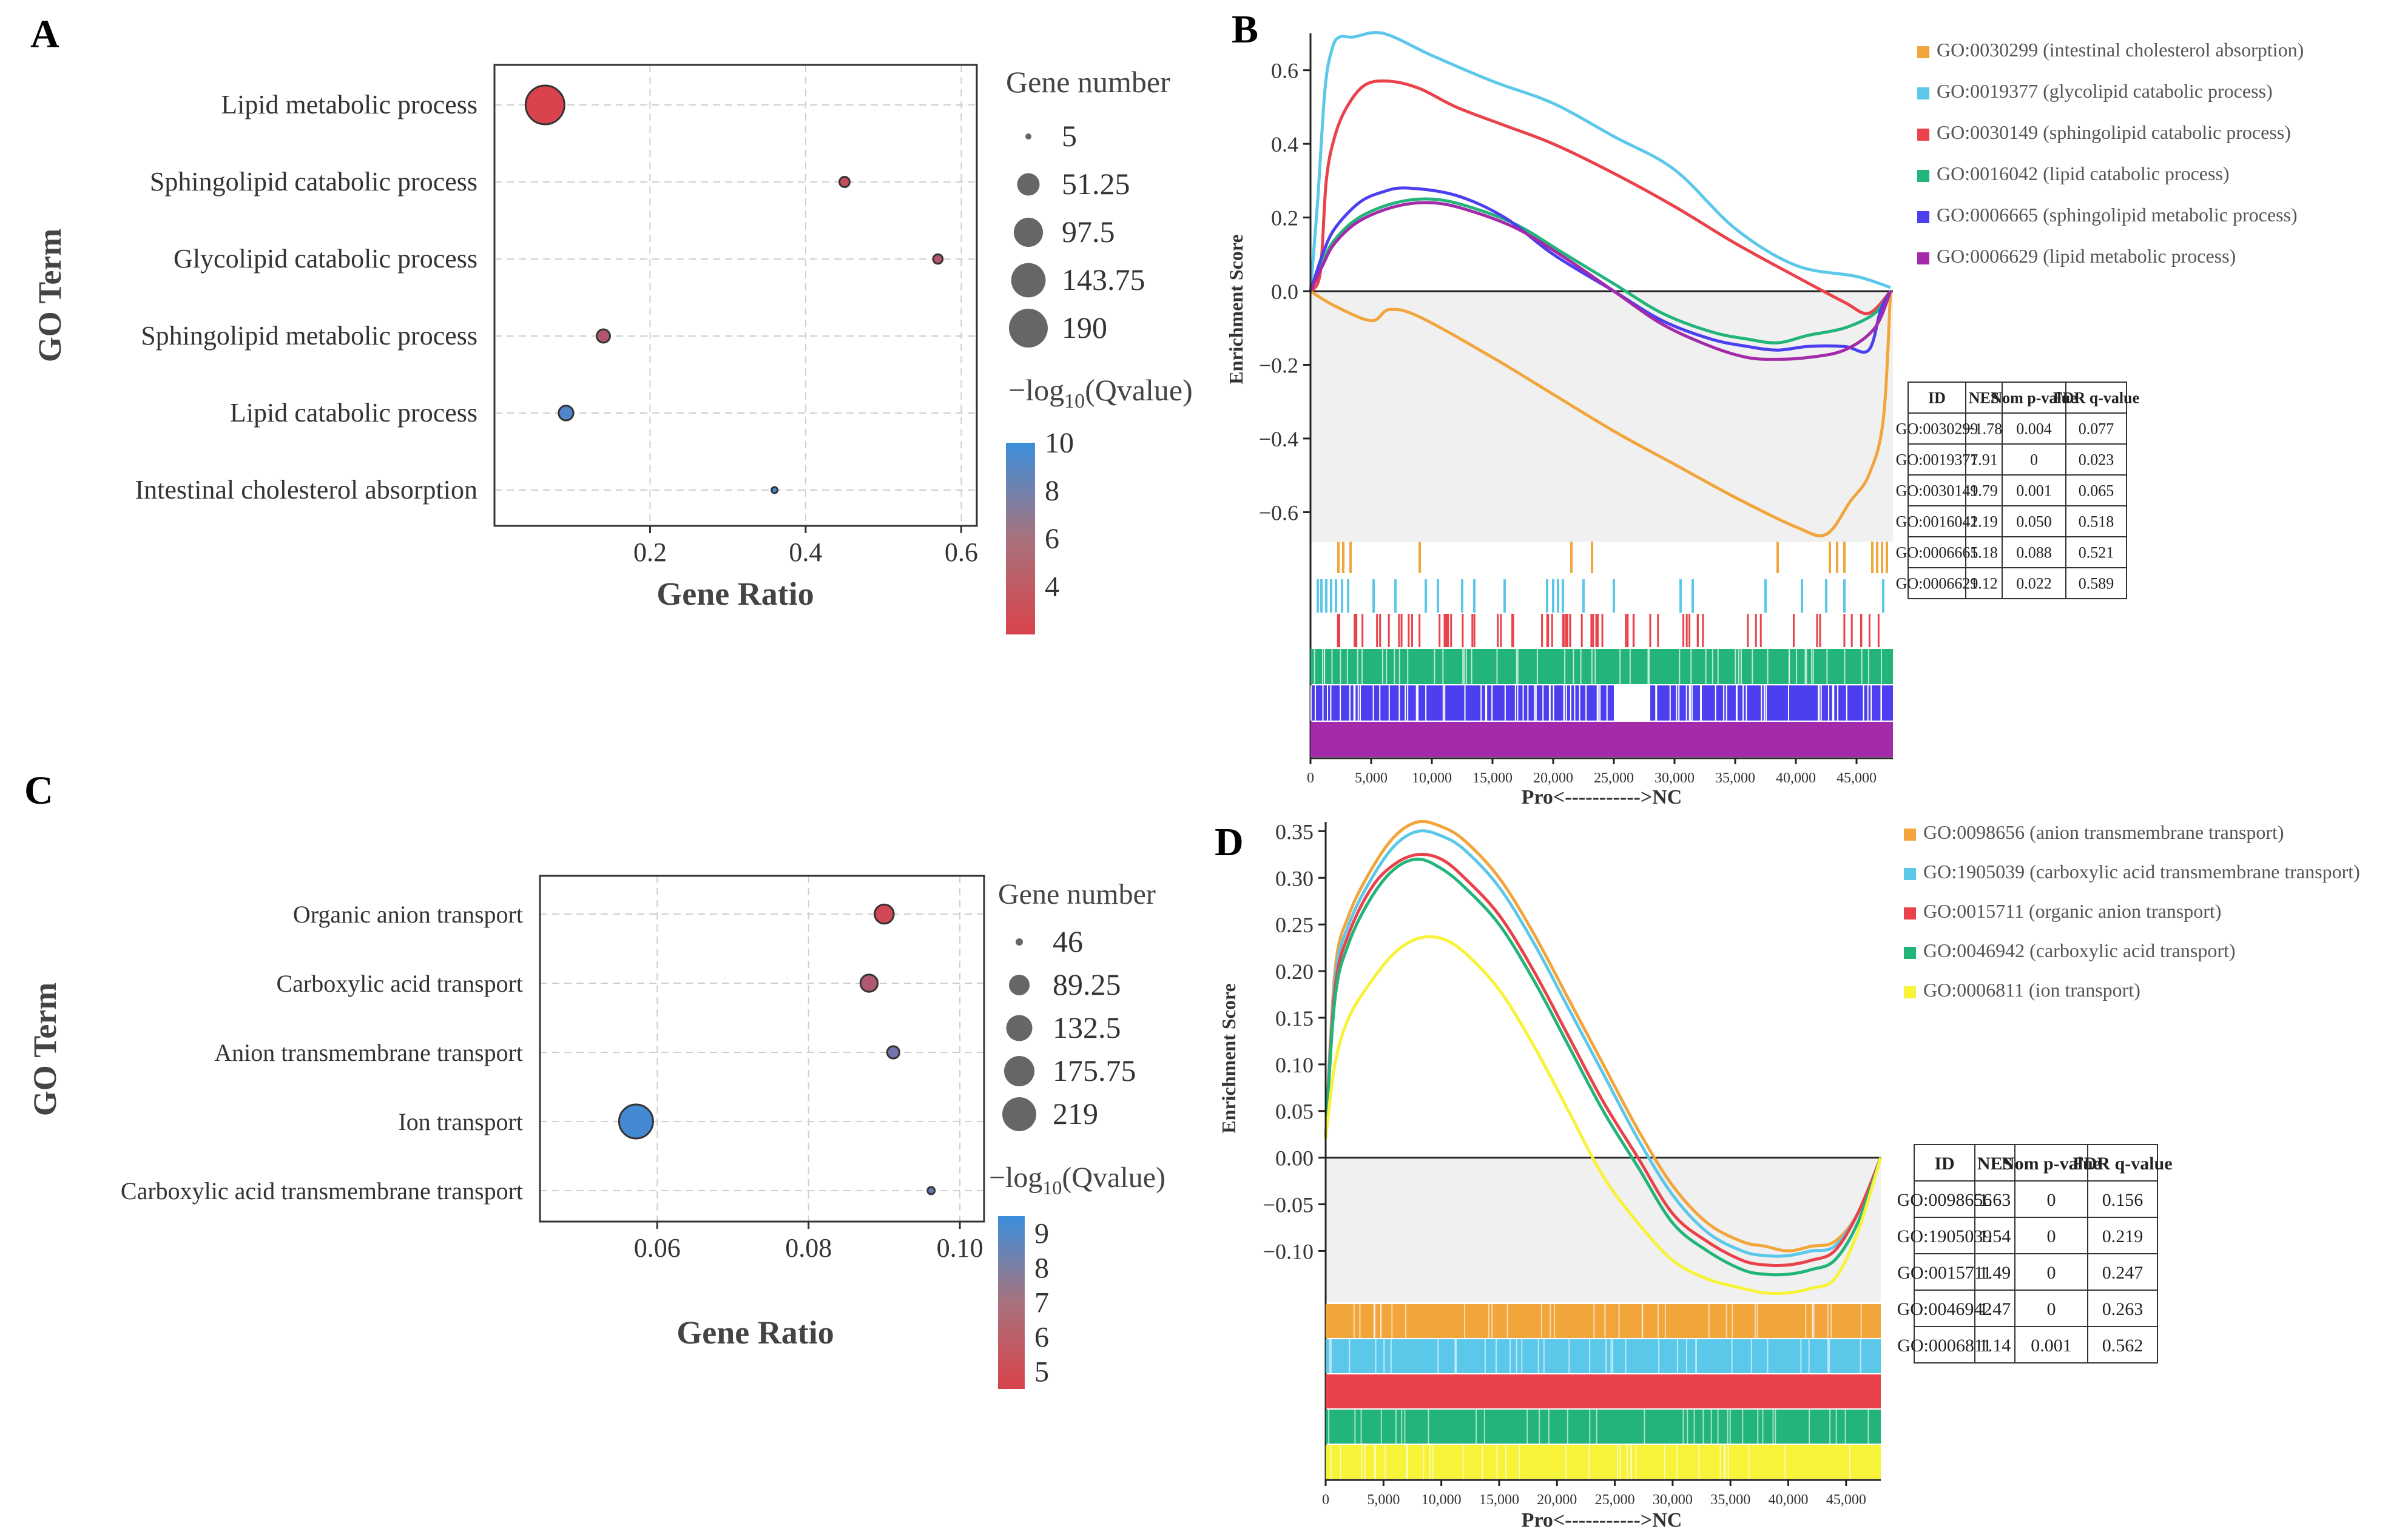 This screenshot has width=2405, height=1540. Describe the element at coordinates (1984, 429) in the screenshot. I see `table-cell: −1.78` at that location.